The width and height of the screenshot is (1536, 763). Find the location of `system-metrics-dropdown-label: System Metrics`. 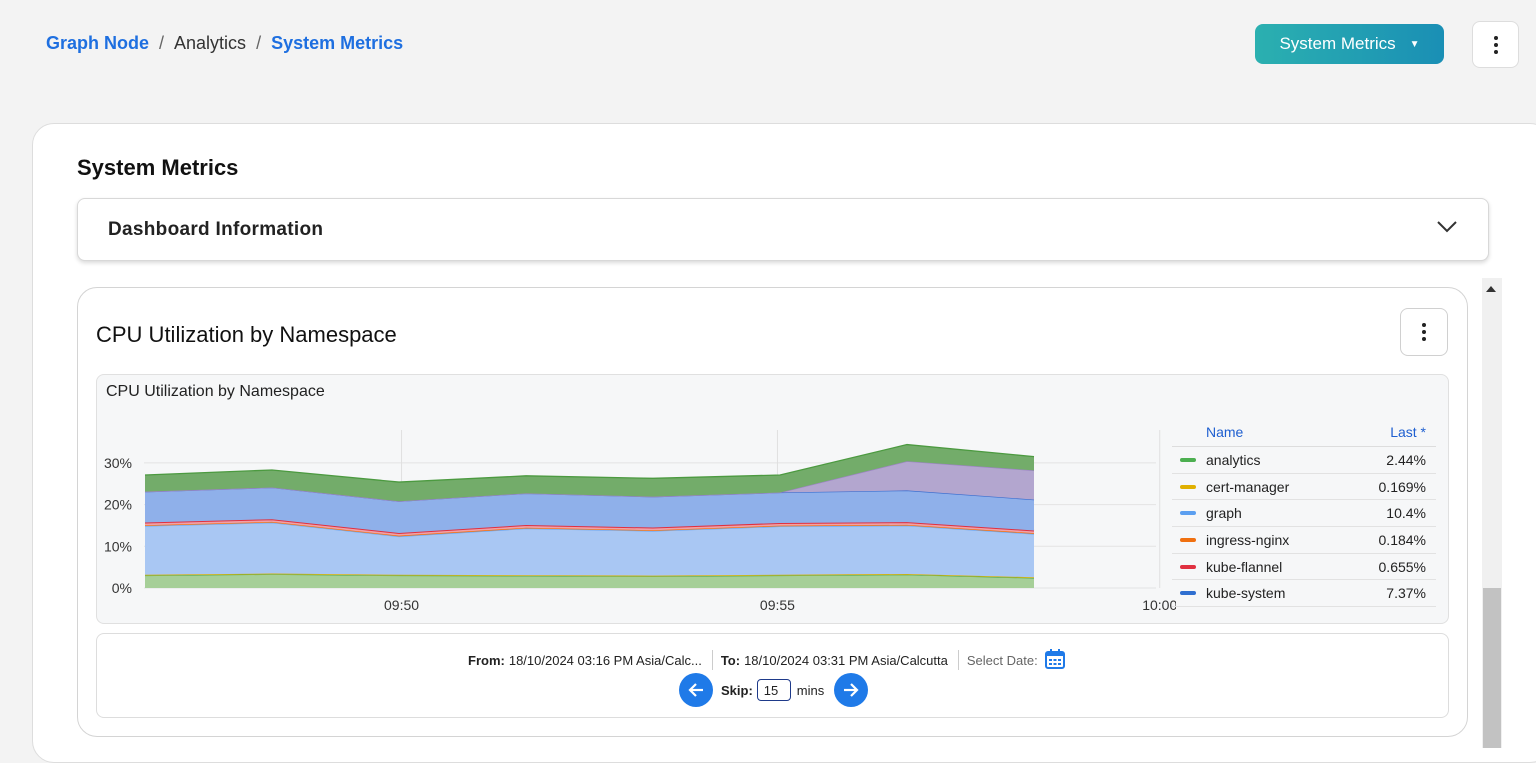

system-metrics-dropdown-label: System Metrics is located at coordinates (1337, 43).